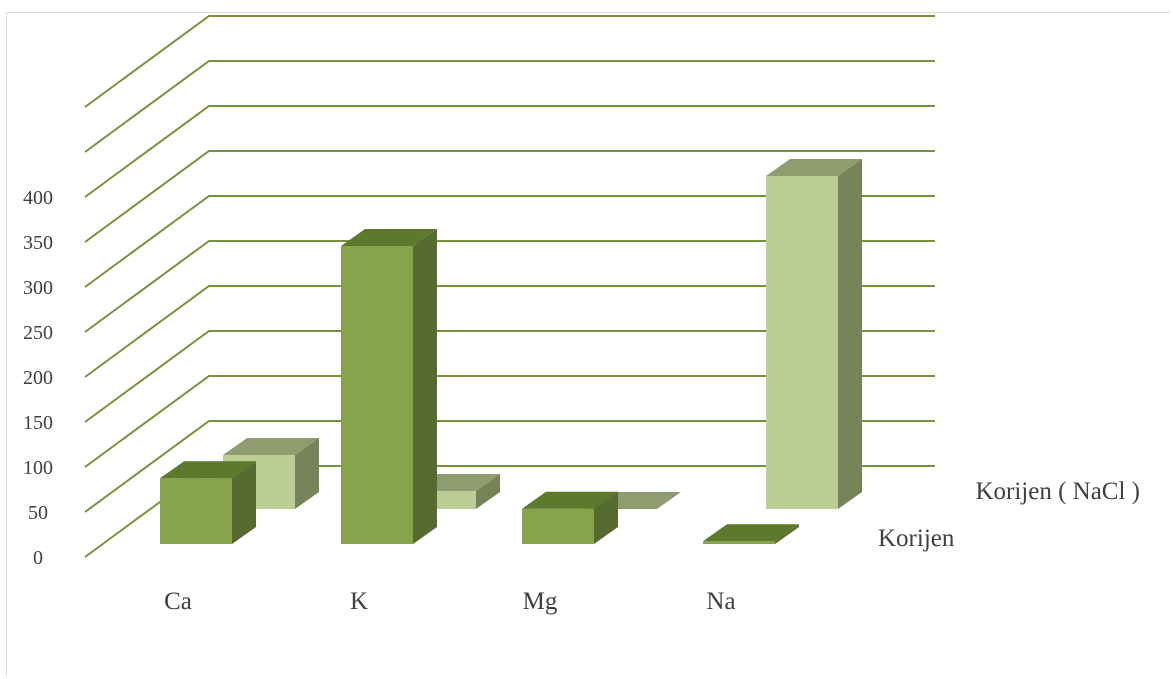 The image size is (1173, 679). What do you see at coordinates (38, 423) in the screenshot?
I see `y-tick-label: 150` at bounding box center [38, 423].